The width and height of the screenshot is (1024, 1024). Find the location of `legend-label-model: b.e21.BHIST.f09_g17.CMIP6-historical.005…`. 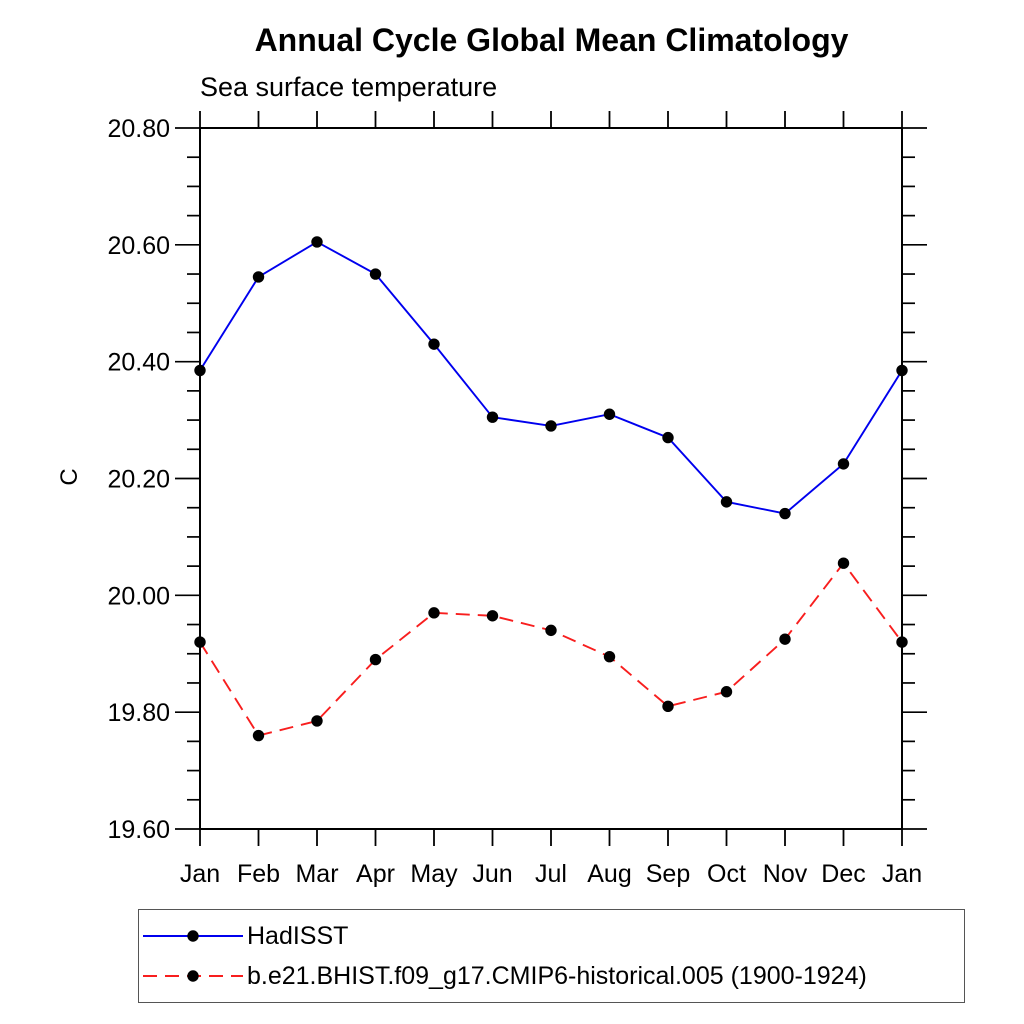

legend-label-model: b.e21.BHIST.f09_g17.CMIP6-historical.005… is located at coordinates (557, 975).